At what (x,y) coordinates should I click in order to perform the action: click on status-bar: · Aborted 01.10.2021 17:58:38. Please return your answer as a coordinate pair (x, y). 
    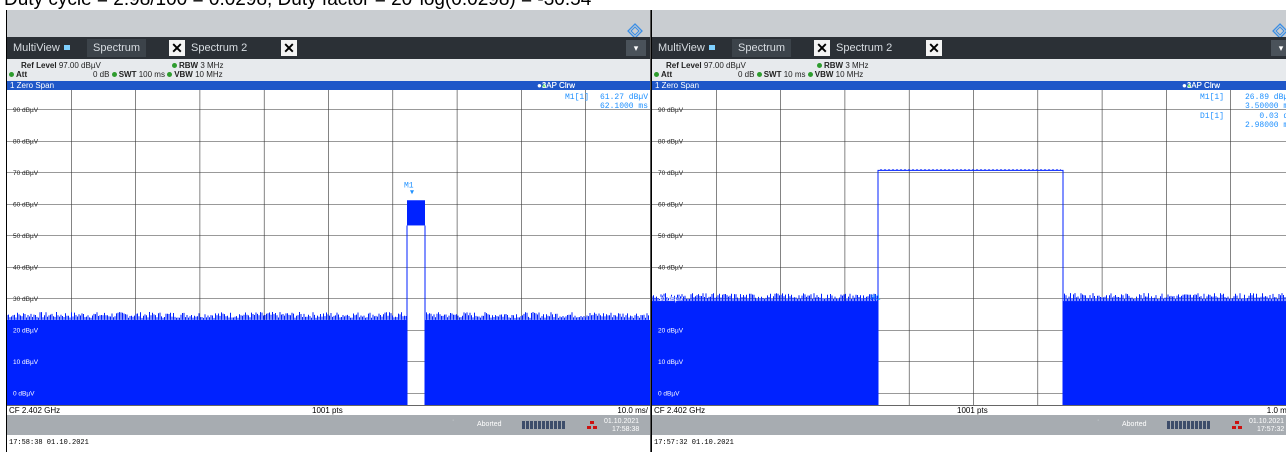
    Looking at the image, I should click on (328, 425).